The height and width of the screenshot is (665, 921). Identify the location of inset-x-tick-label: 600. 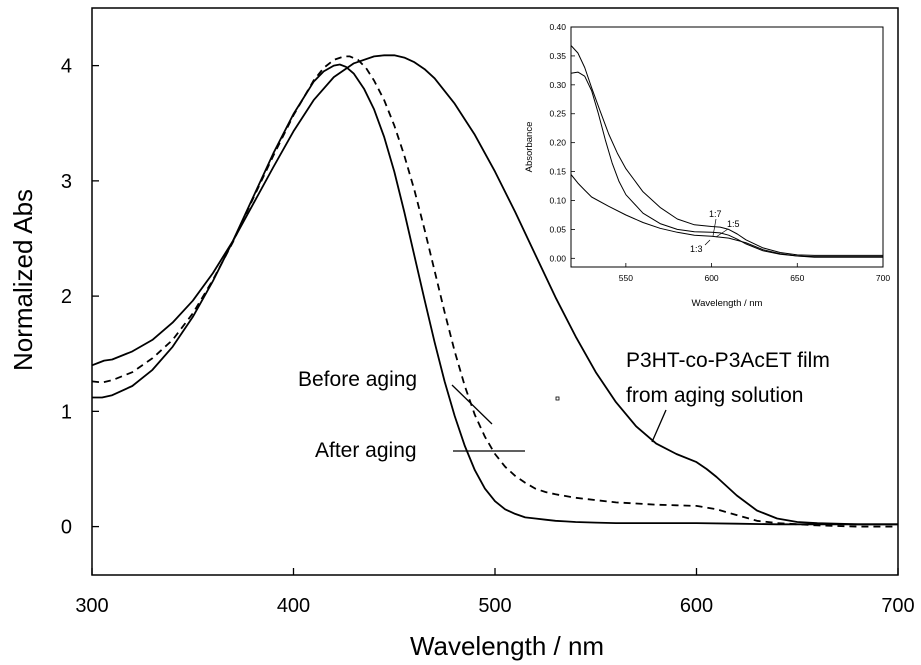
(711, 278).